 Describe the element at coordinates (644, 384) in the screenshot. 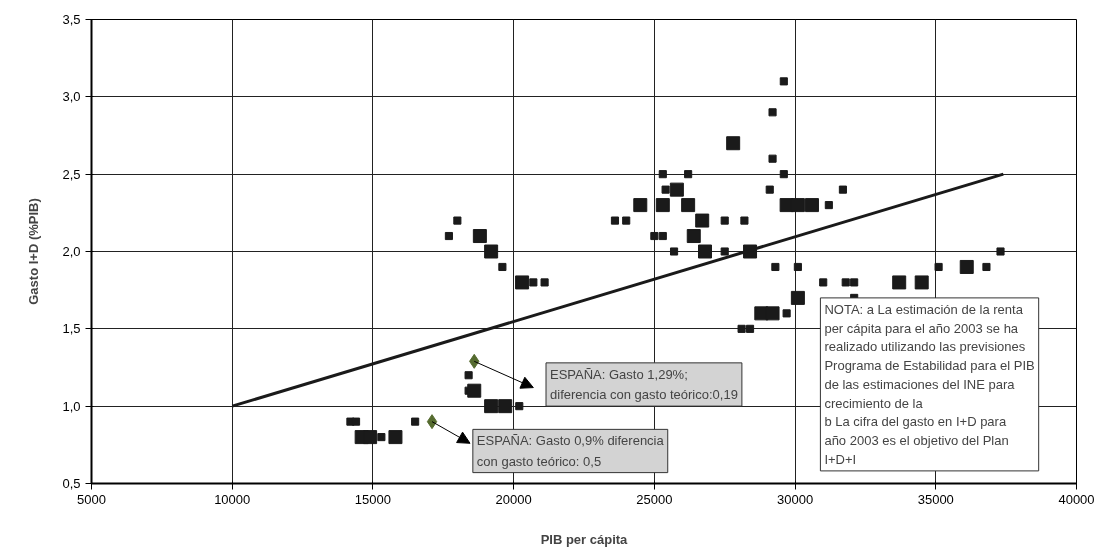

I see `annotation: ESPAÑA: Gasto 1,29%; diferencia con gasto teórico:0,19` at that location.